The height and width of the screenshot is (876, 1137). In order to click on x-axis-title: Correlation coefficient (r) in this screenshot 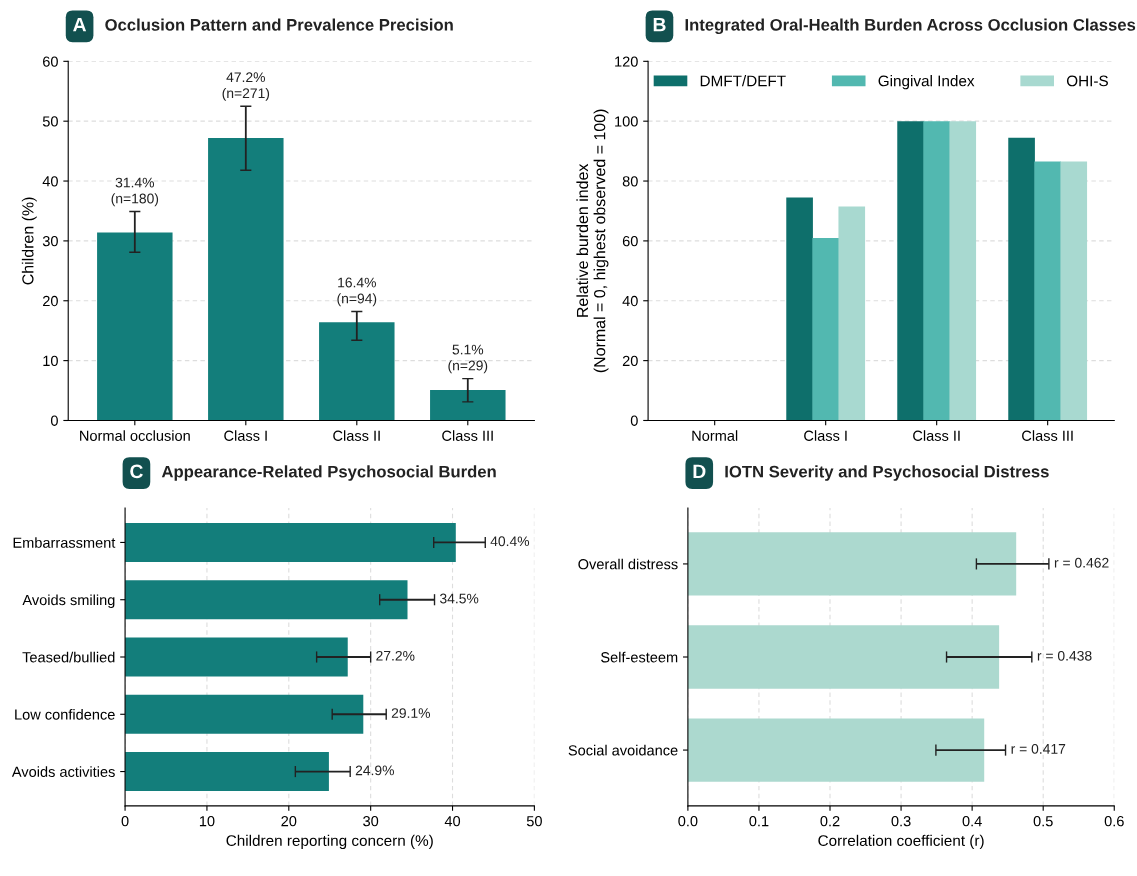, I will do `click(901, 842)`.